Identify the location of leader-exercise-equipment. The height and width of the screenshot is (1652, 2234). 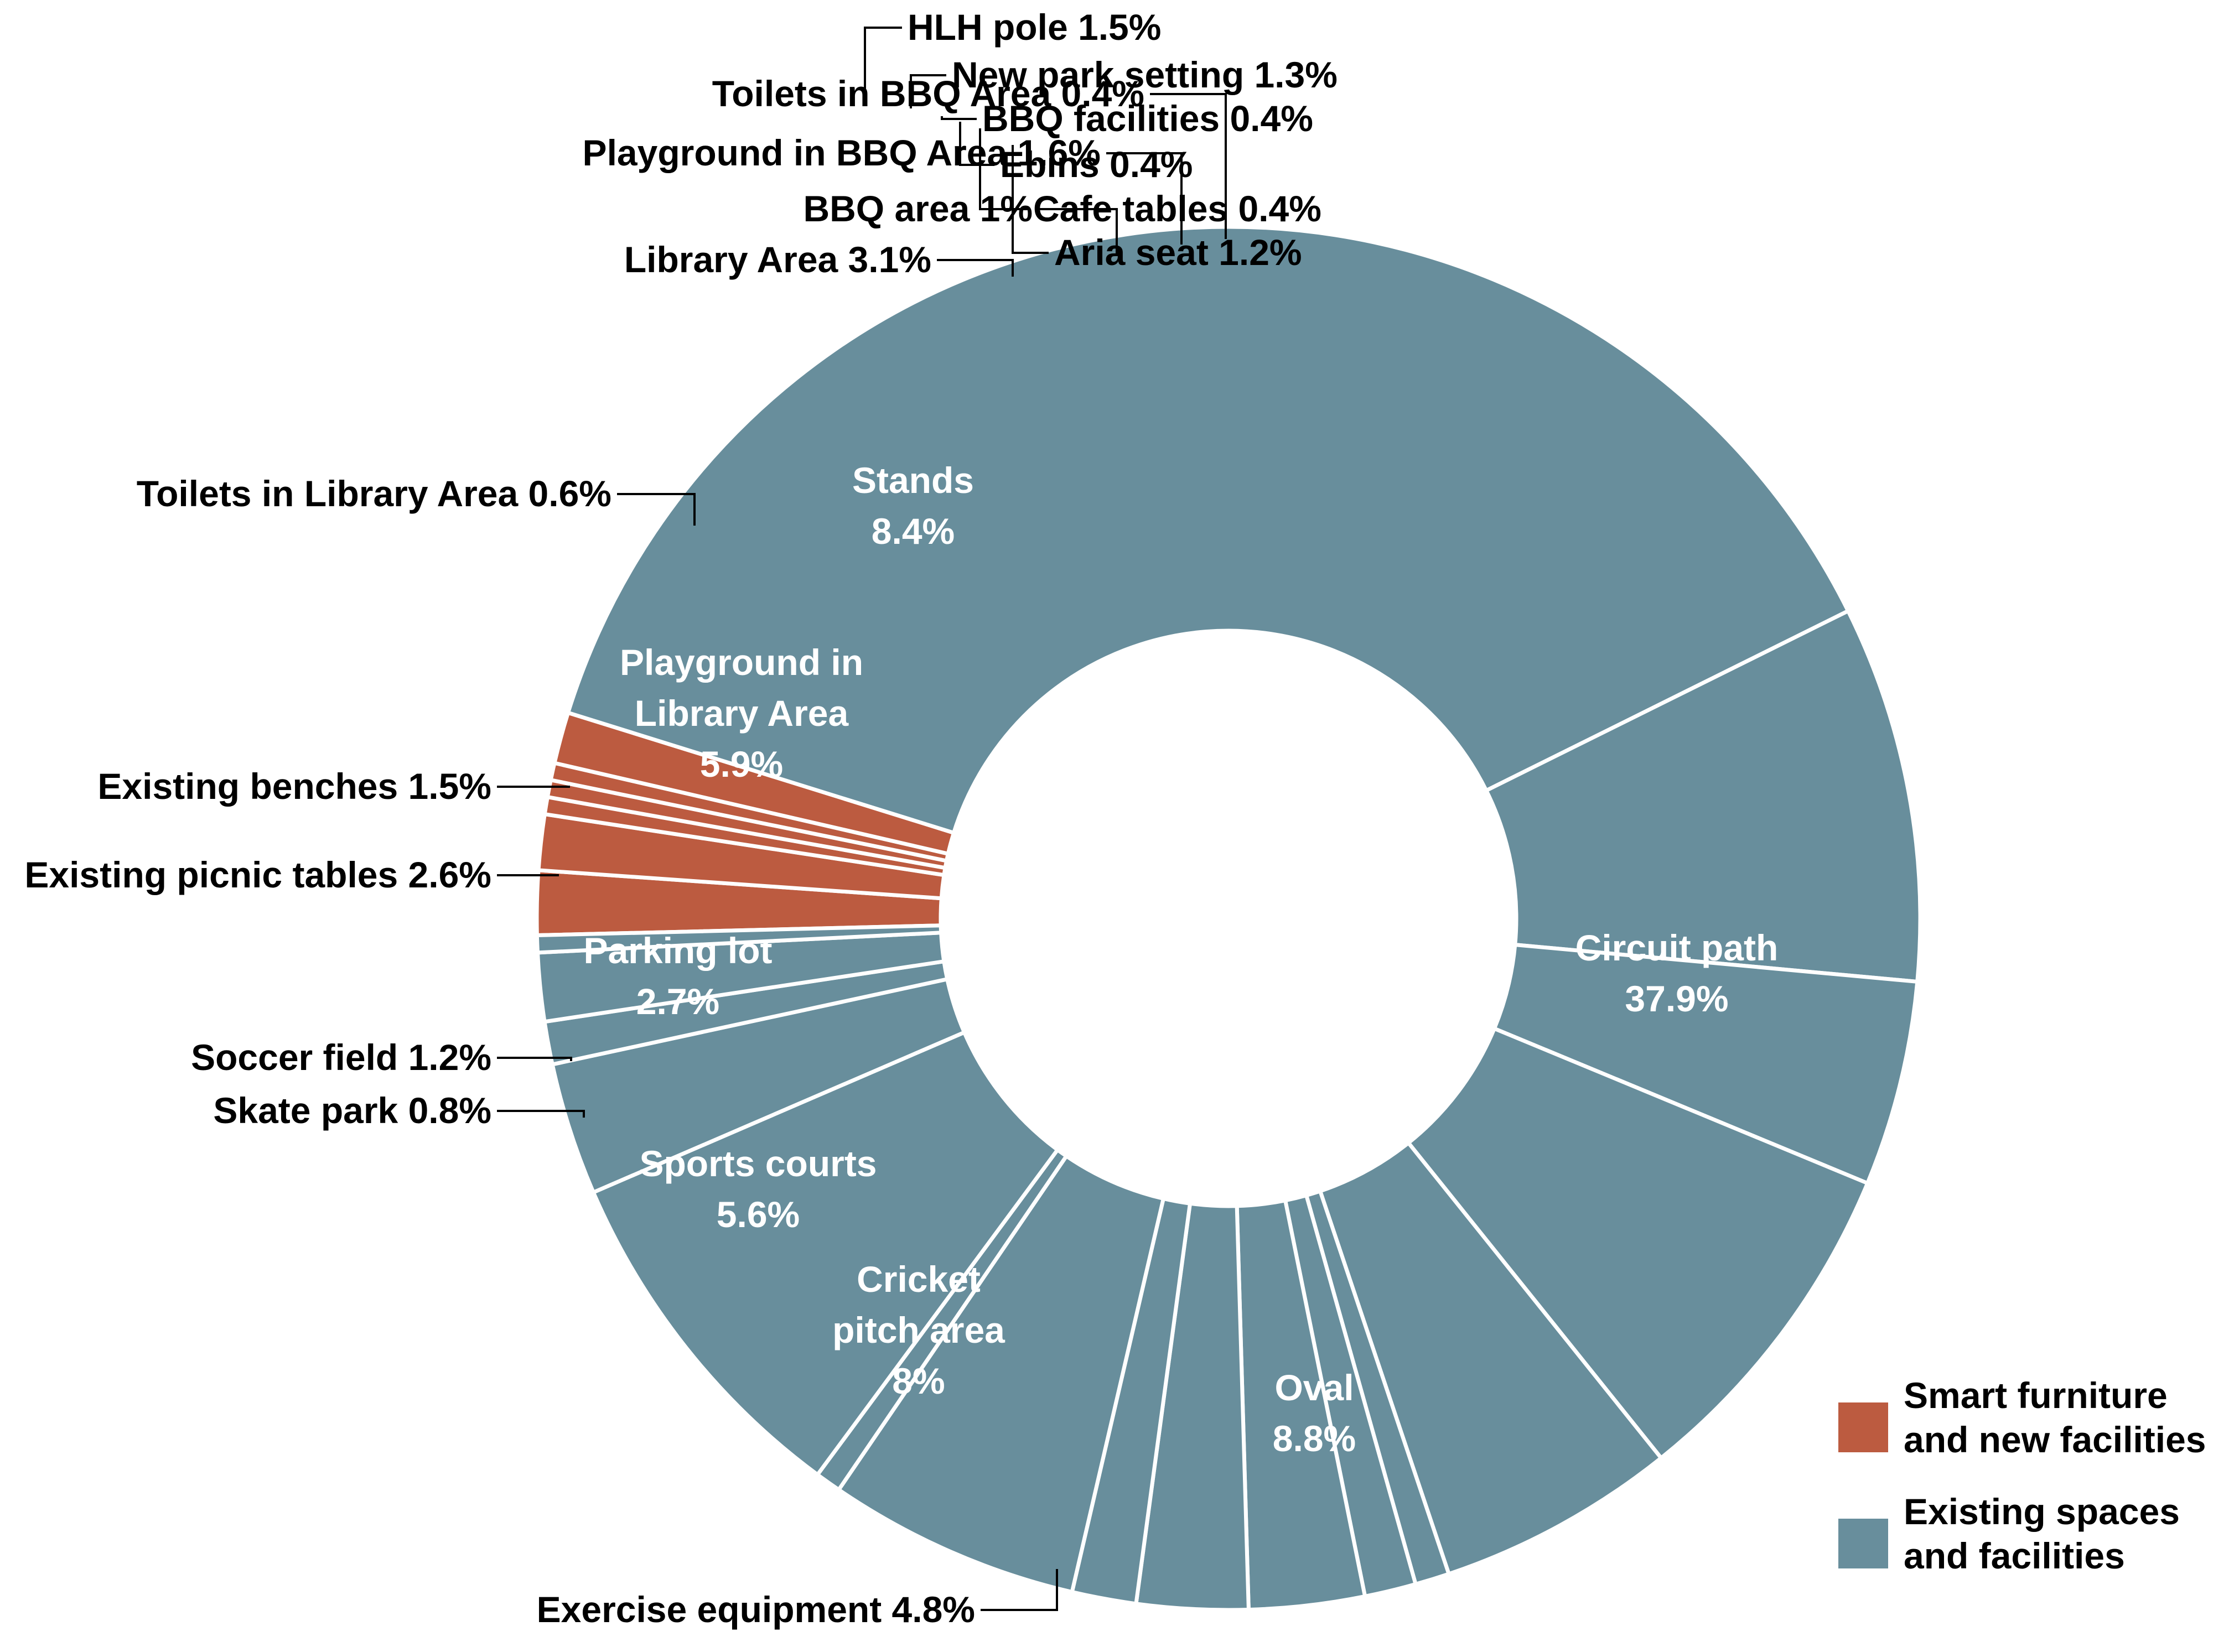
(1019, 1590).